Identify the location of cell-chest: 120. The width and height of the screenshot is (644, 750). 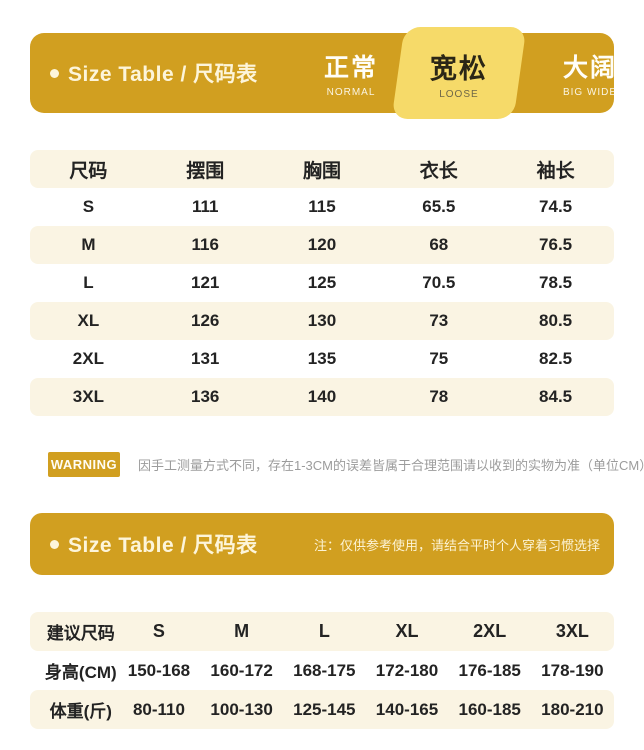
(322, 244).